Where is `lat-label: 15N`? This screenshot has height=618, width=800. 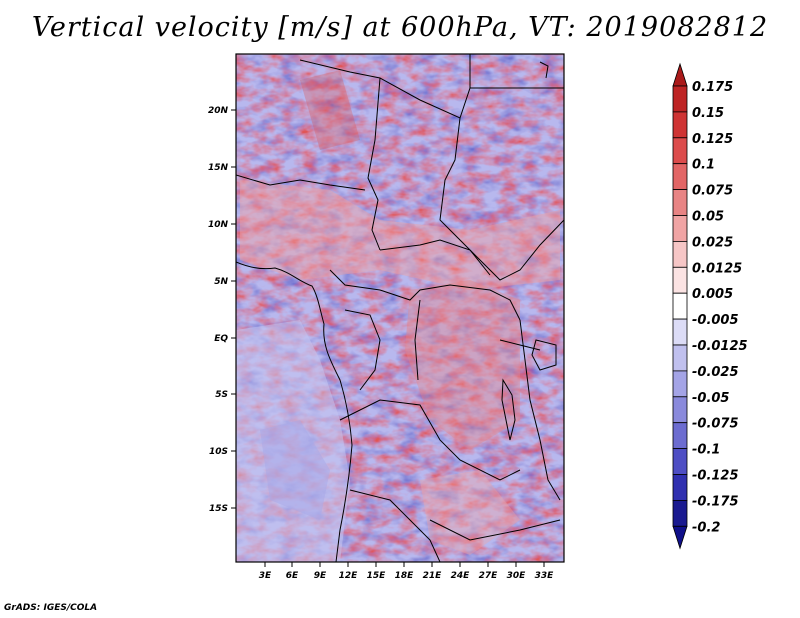
lat-label: 15N is located at coordinates (218, 168).